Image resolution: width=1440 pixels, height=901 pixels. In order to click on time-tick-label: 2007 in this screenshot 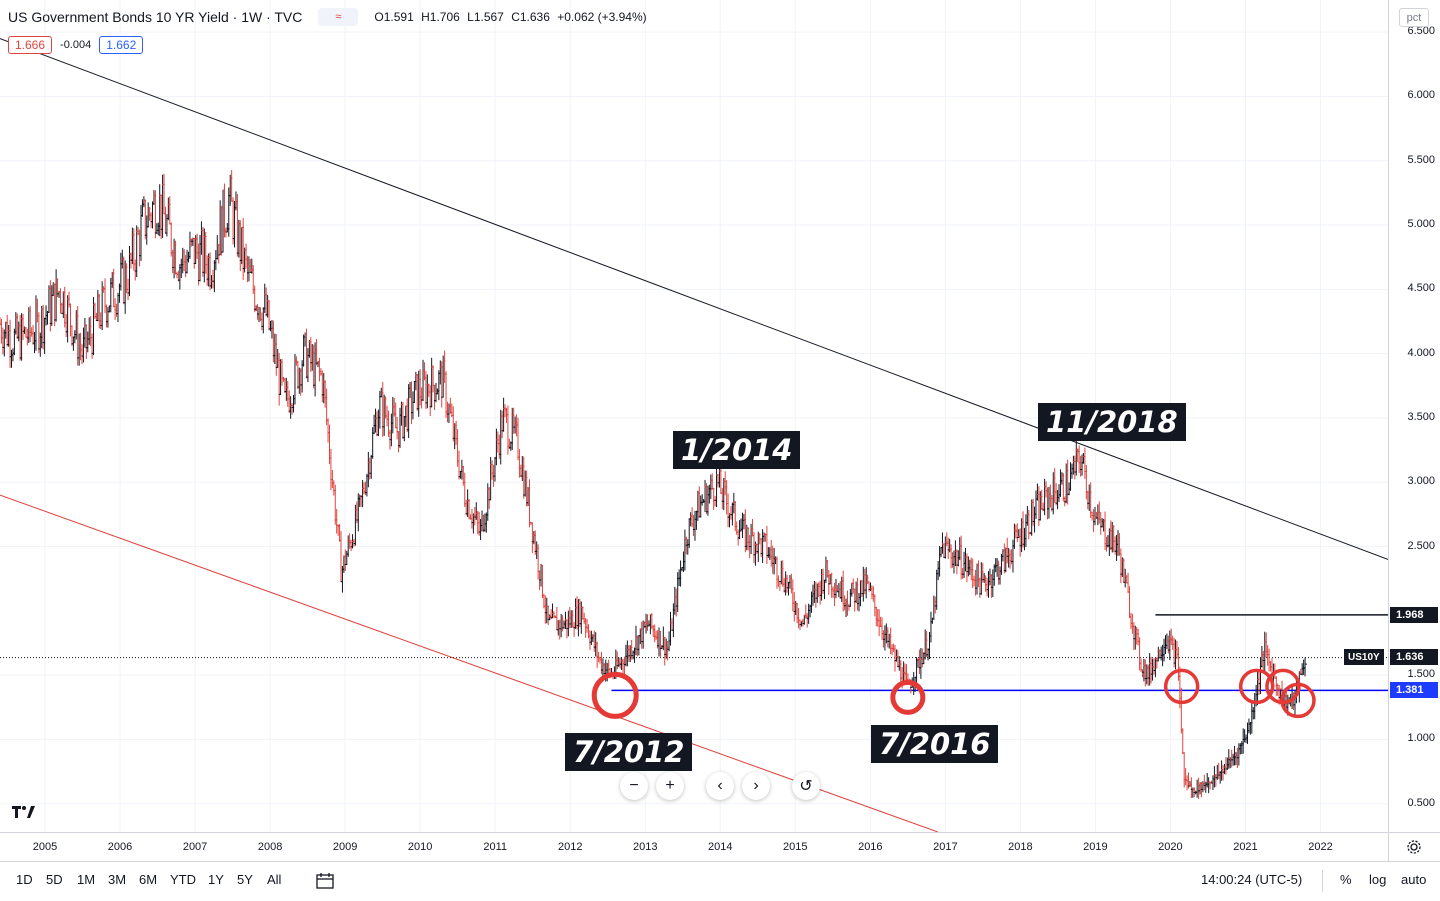, I will do `click(195, 847)`.